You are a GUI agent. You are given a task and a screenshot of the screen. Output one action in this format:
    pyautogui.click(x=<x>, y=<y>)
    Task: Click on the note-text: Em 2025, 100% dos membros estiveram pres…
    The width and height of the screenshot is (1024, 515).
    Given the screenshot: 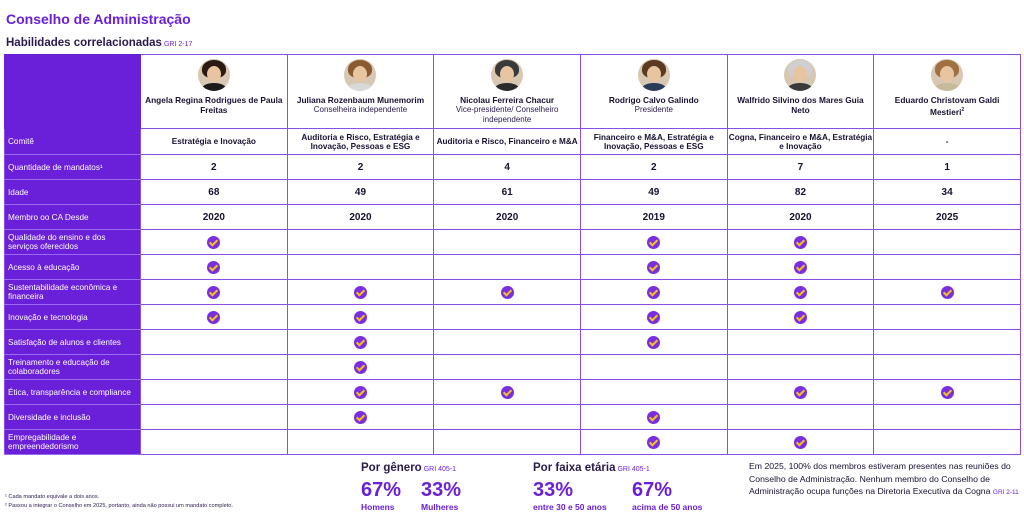 What is the action you would take?
    pyautogui.click(x=880, y=478)
    